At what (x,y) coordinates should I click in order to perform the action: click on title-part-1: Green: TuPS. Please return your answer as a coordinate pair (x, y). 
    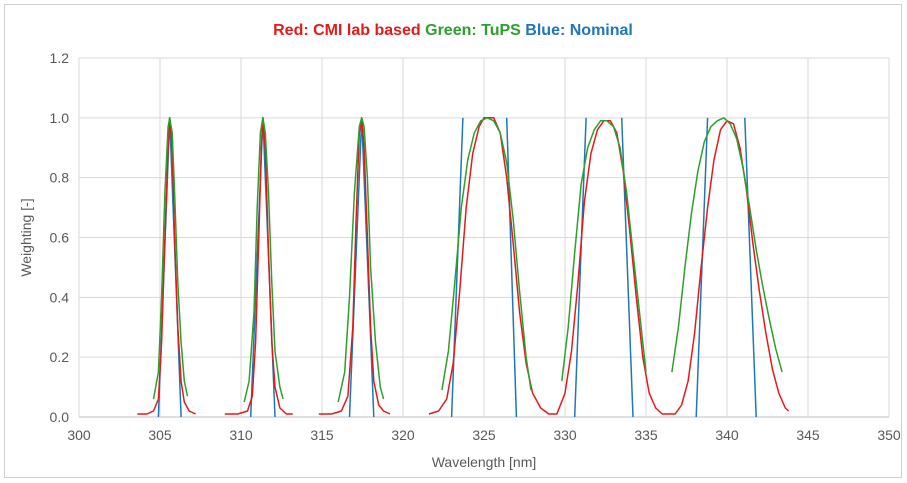
    Looking at the image, I should click on (471, 30).